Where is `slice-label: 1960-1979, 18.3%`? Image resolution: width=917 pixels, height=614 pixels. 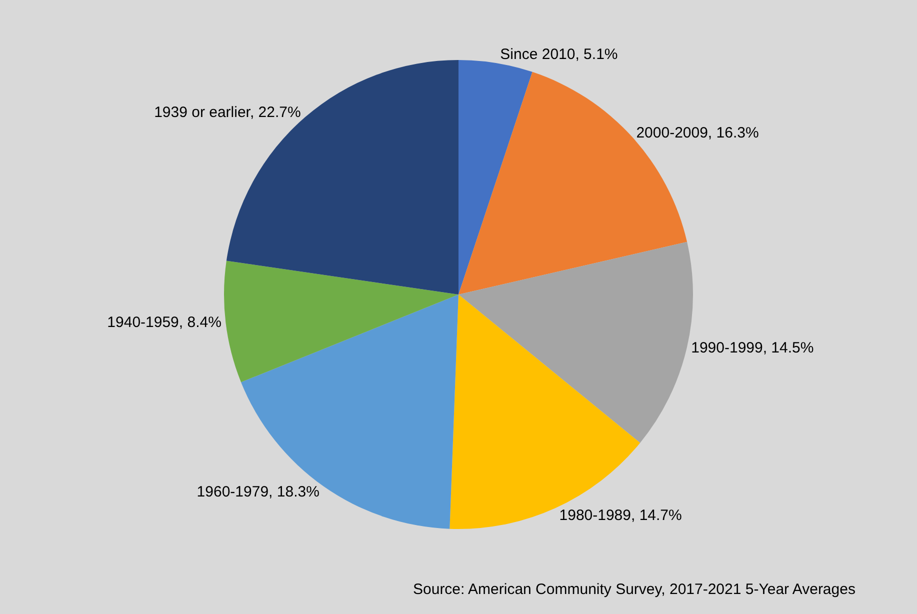 slice-label: 1960-1979, 18.3% is located at coordinates (258, 492).